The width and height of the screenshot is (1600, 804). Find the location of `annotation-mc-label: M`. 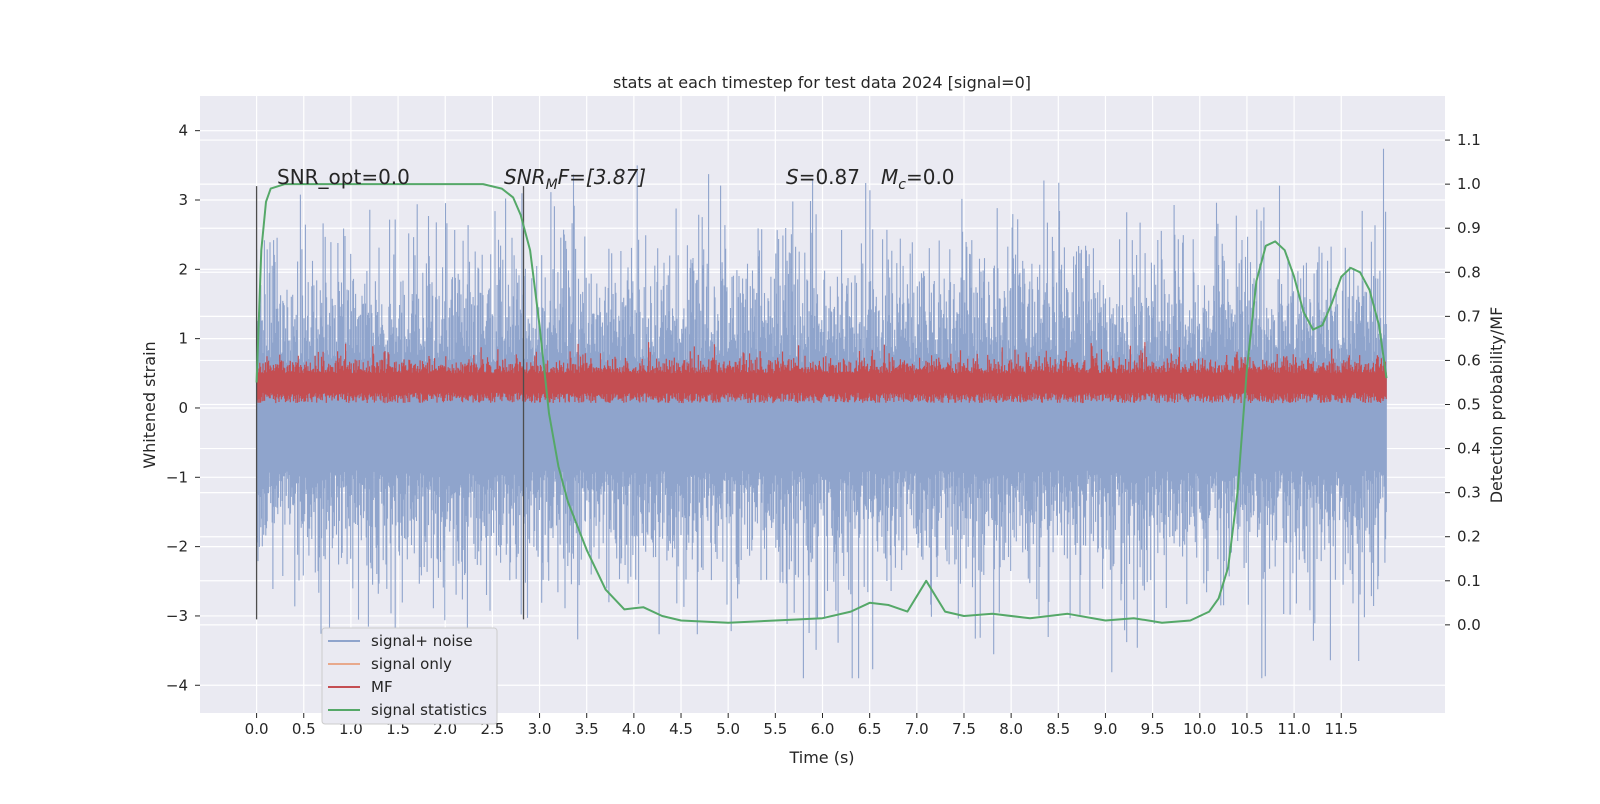

annotation-mc-label: M is located at coordinates (889, 177).